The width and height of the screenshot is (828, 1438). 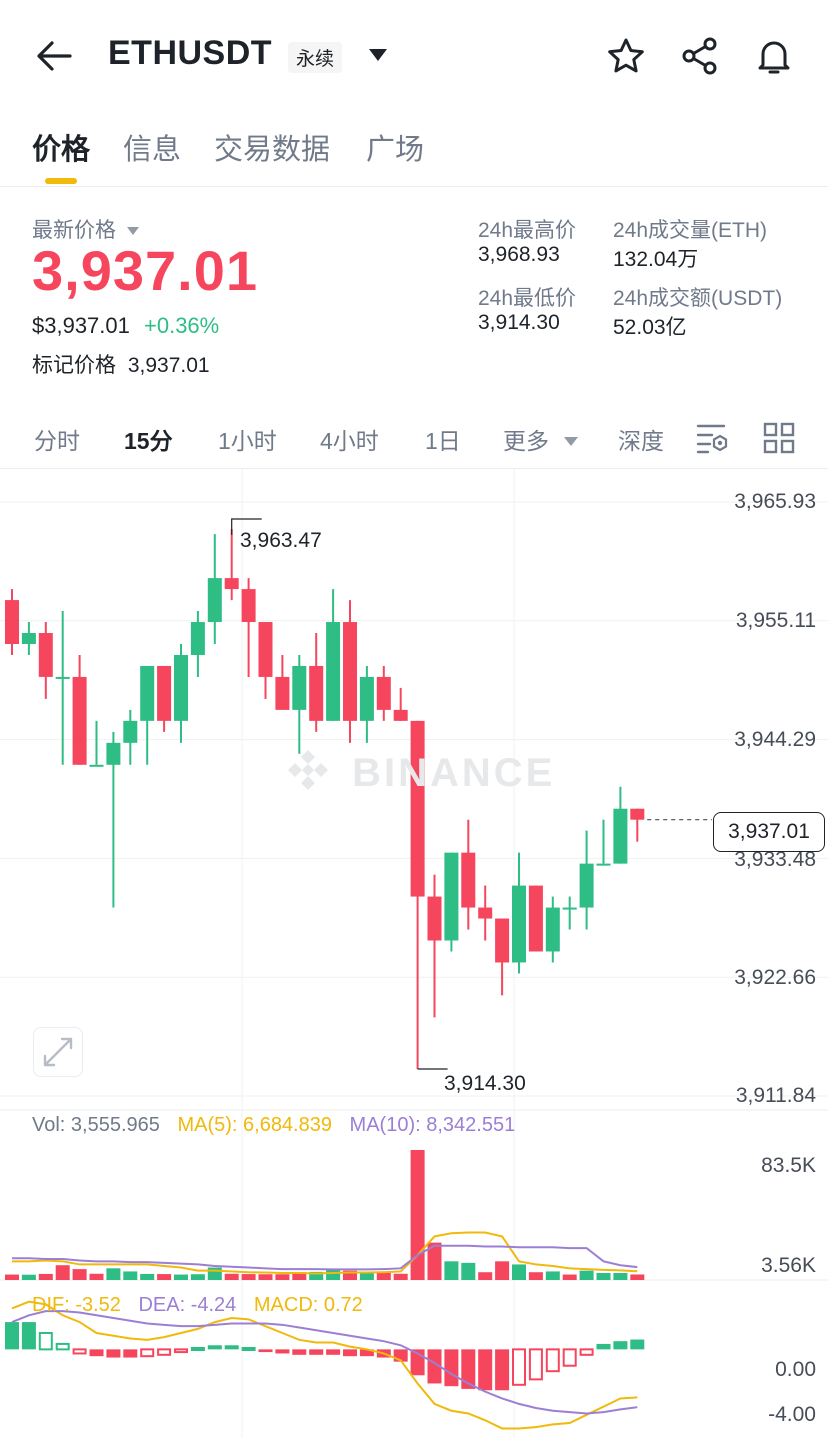 What do you see at coordinates (527, 230) in the screenshot?
I see `high-label: 24h最高价` at bounding box center [527, 230].